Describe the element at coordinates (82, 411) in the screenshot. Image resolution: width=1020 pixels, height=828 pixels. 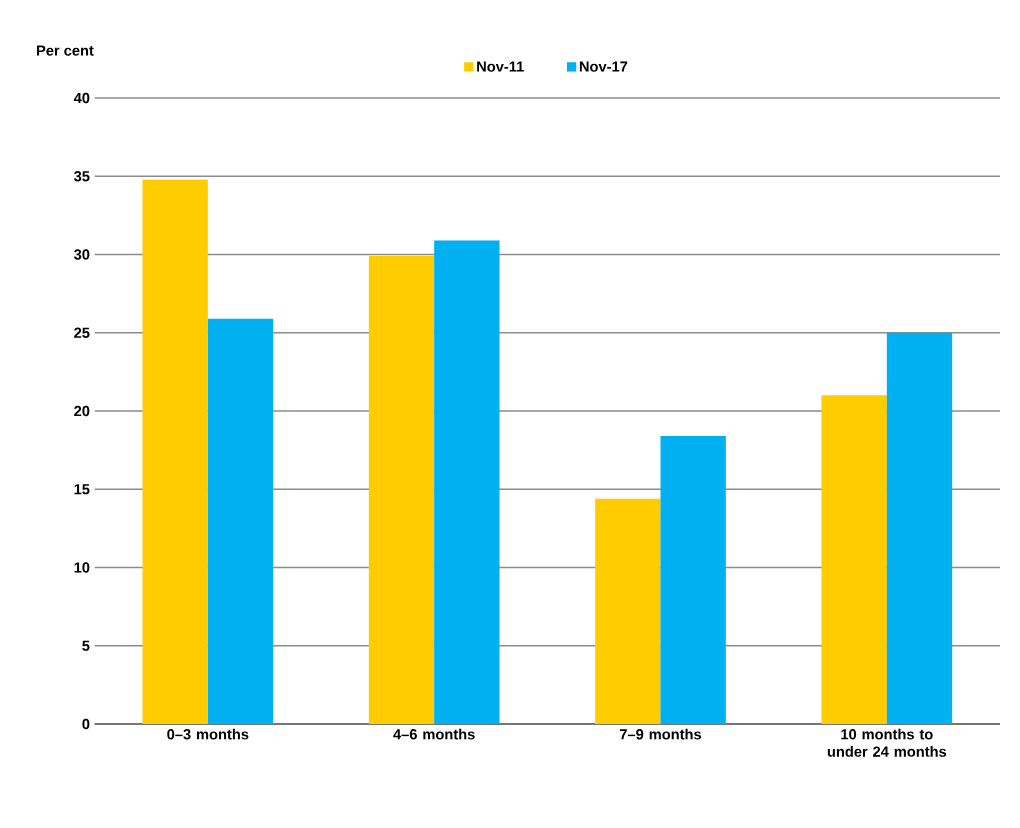
I see `y-tick-label: 20` at that location.